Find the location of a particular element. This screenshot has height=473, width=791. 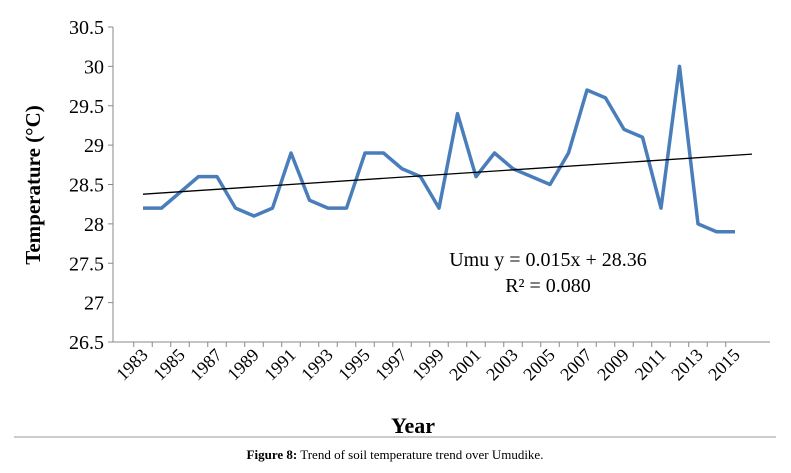

x-tick-label: 1997 is located at coordinates (391, 365).